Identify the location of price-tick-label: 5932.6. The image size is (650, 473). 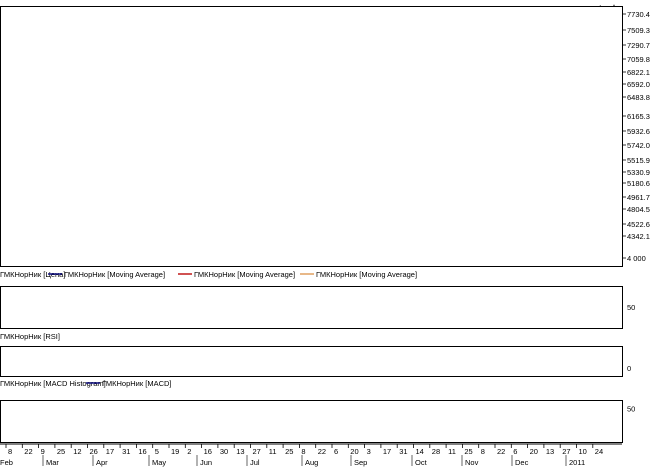
(638, 131).